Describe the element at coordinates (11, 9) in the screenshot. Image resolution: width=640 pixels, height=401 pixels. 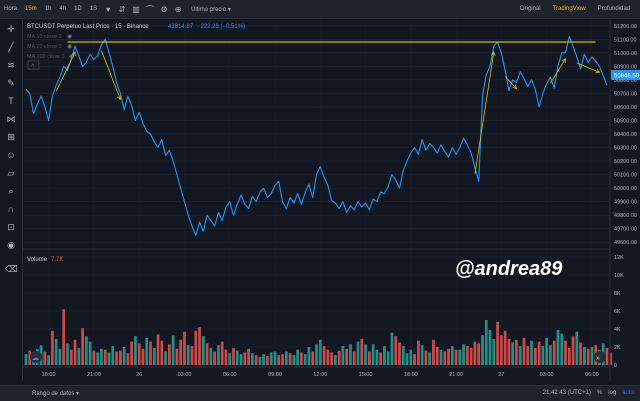
I see `timeframe-time: Hora` at that location.